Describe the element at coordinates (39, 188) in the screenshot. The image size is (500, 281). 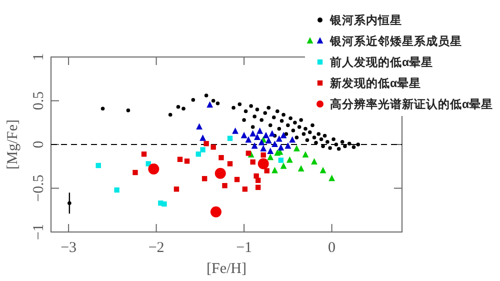
I see `y-tick-label: −0.5` at that location.